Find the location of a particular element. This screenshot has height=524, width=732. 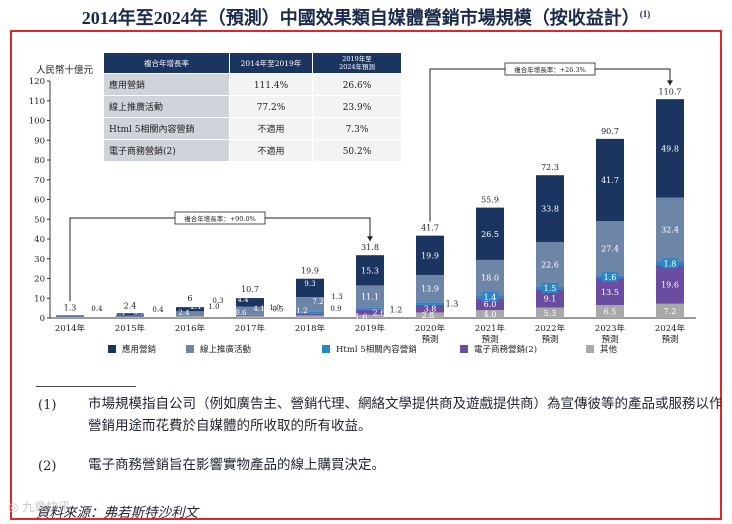

table-cell-text: 23.9% is located at coordinates (357, 108).